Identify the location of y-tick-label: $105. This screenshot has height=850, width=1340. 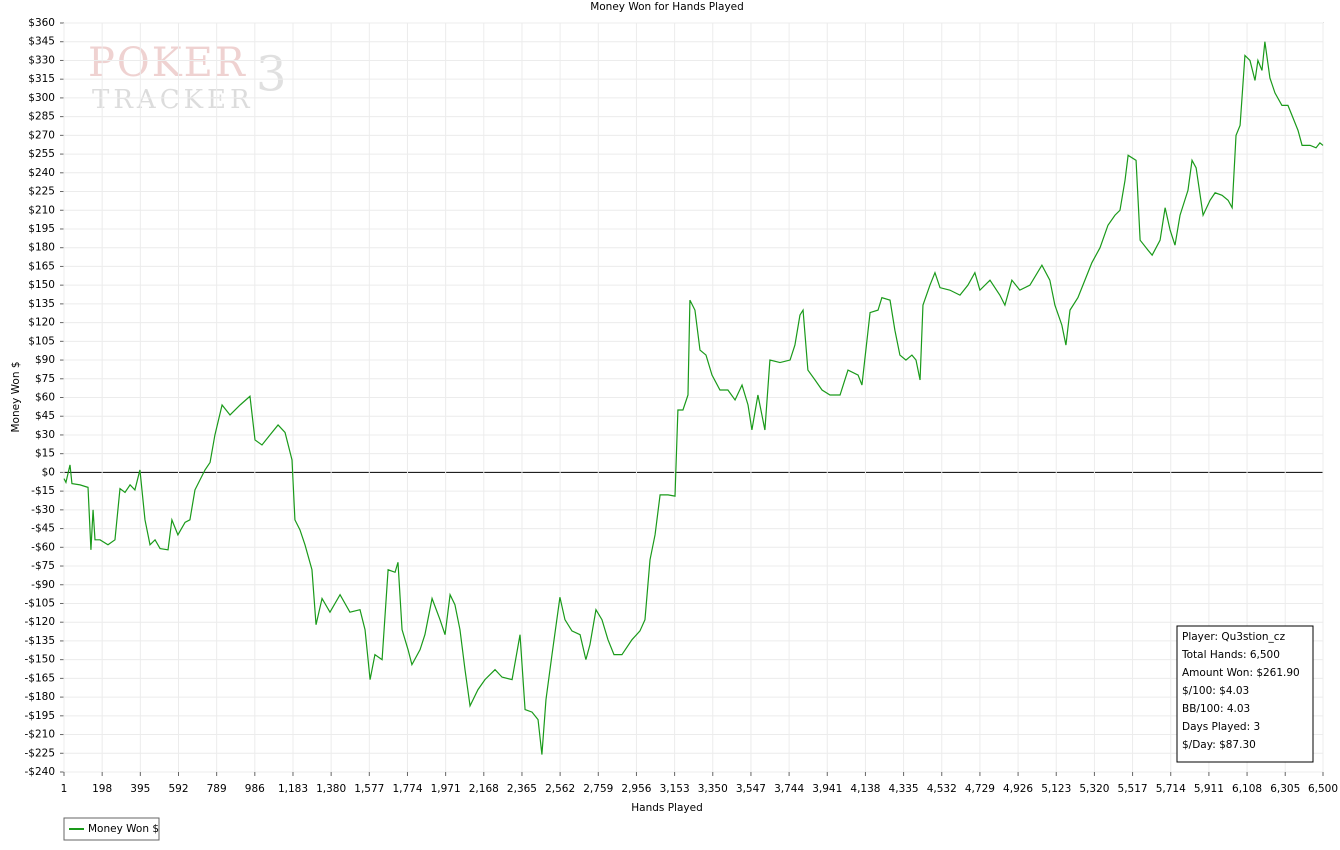
(41, 341).